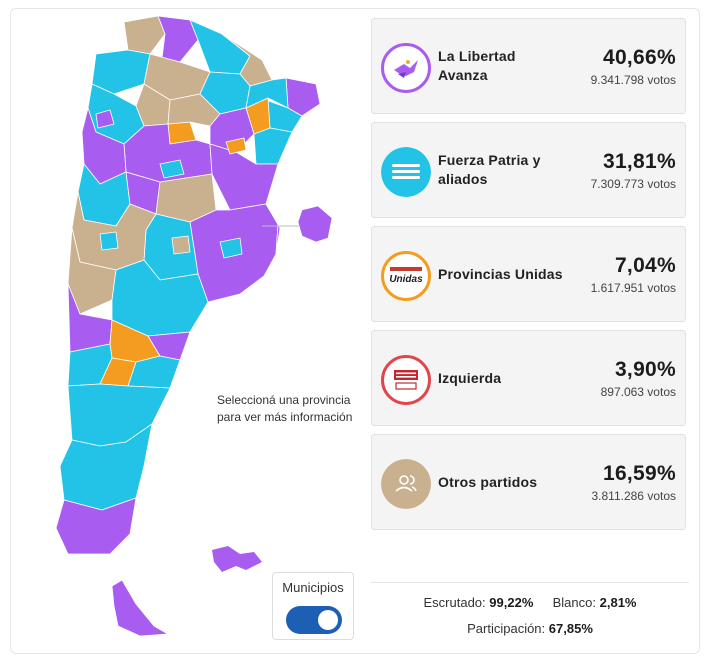 The height and width of the screenshot is (656, 708). Describe the element at coordinates (463, 179) in the screenshot. I see `party-name-line2: aliados` at that location.